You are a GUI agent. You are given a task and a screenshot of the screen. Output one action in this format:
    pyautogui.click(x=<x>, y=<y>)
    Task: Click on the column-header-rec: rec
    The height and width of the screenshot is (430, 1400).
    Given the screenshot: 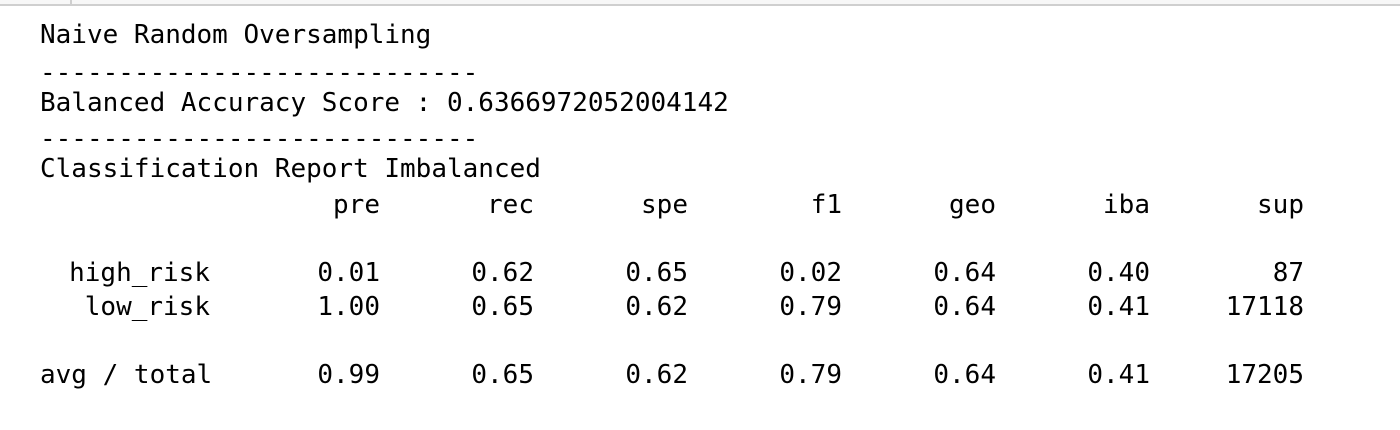 What is the action you would take?
    pyautogui.click(x=510, y=205)
    